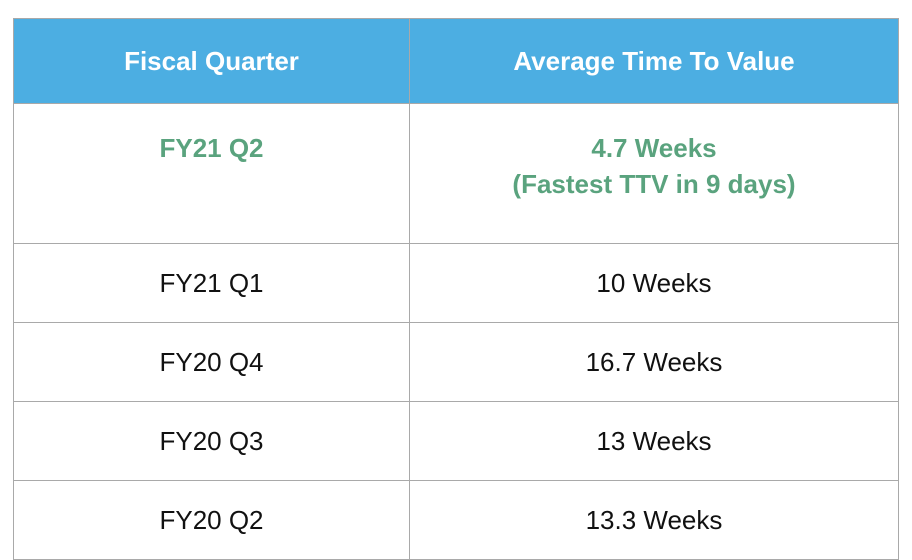  I want to click on ttv-text: 10 Weeks, so click(654, 282).